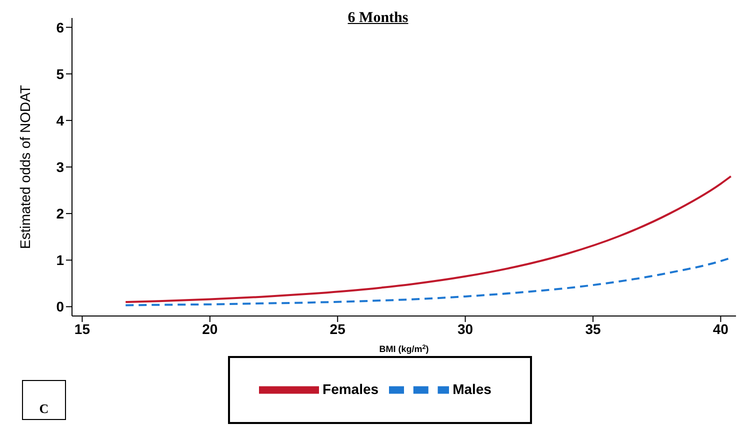  What do you see at coordinates (60, 306) in the screenshot?
I see `y-tick-label: 0` at bounding box center [60, 306].